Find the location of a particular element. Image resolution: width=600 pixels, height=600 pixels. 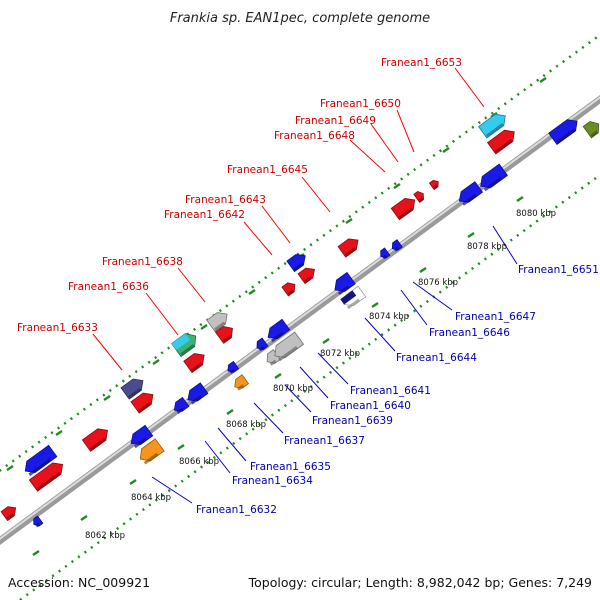

gene-label: Franean1_6648 is located at coordinates (314, 136).